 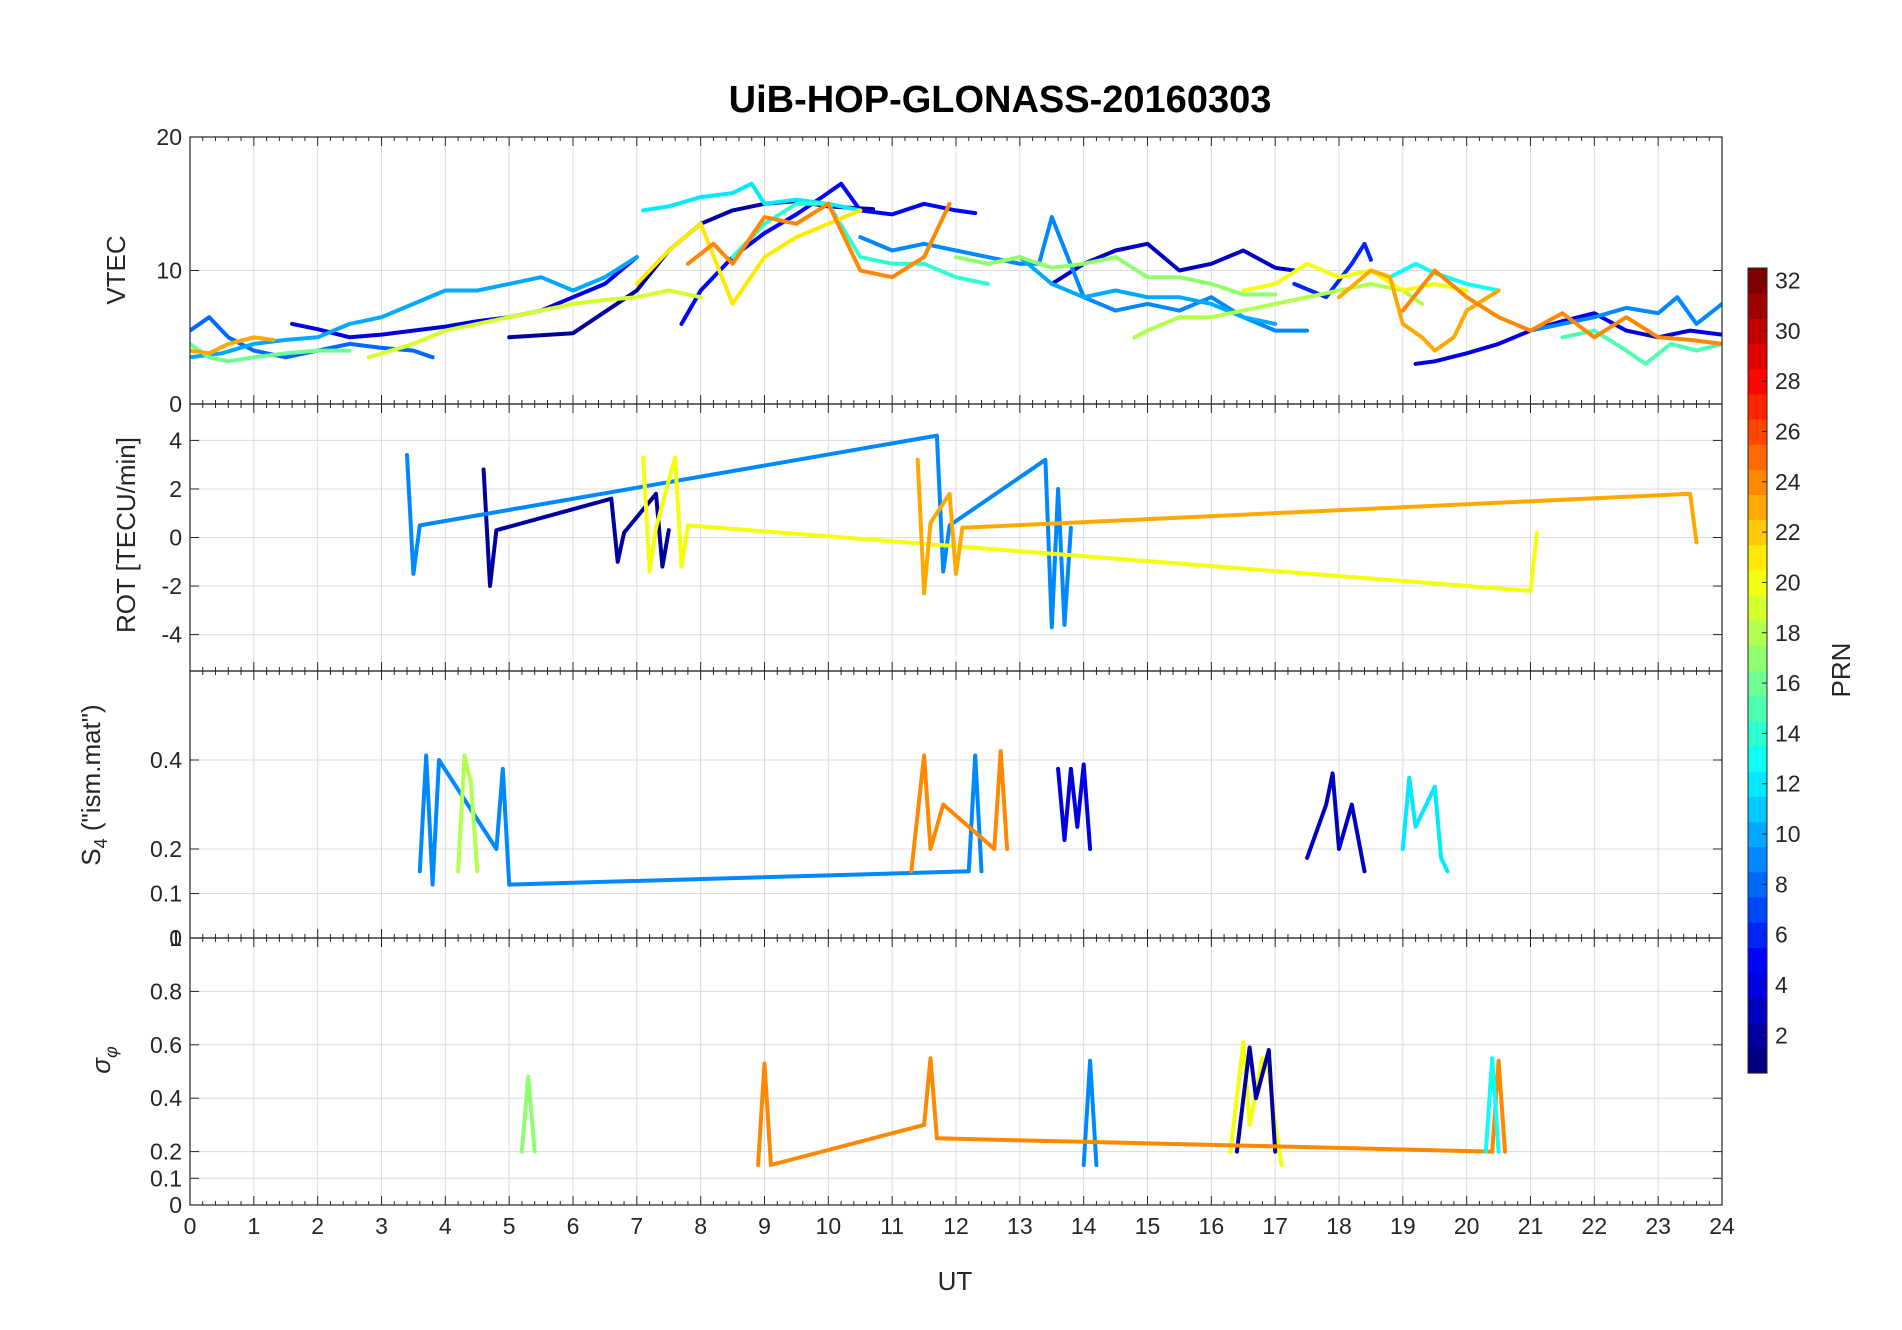 What do you see at coordinates (1788, 381) in the screenshot?
I see `colorbar-tick-label: 28` at bounding box center [1788, 381].